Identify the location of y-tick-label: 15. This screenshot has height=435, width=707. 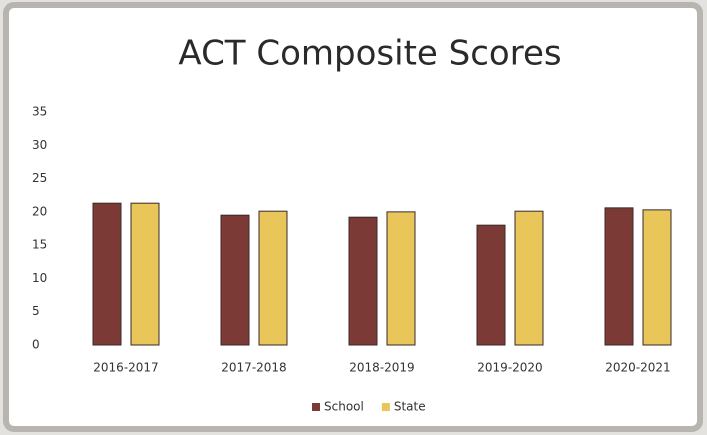
(39, 245).